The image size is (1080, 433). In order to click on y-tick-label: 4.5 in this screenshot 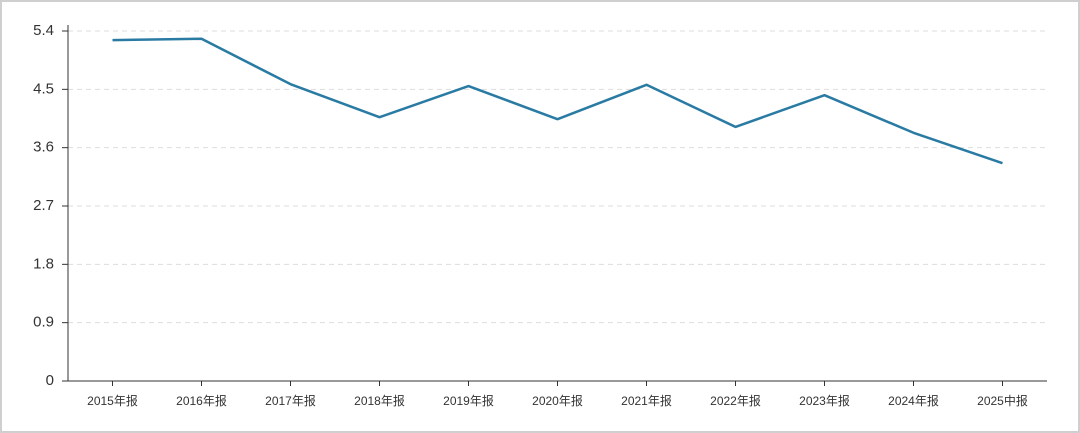, I will do `click(43, 88)`.